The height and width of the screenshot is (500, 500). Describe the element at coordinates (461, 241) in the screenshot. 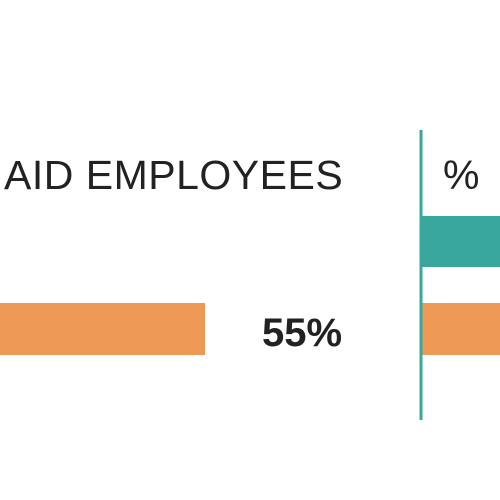

I see `bar-right-teal` at that location.